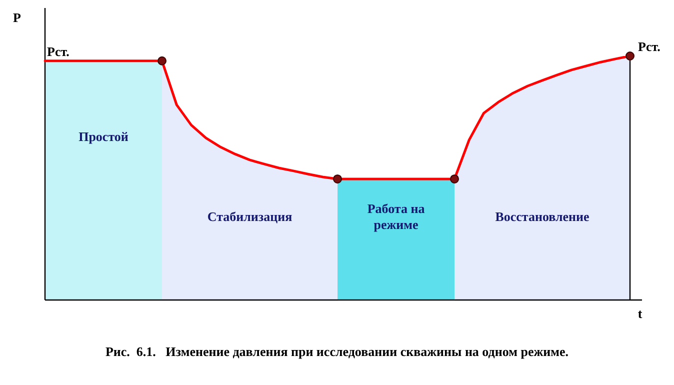  What do you see at coordinates (649, 46) in the screenshot?
I see `text: Рст.` at bounding box center [649, 46].